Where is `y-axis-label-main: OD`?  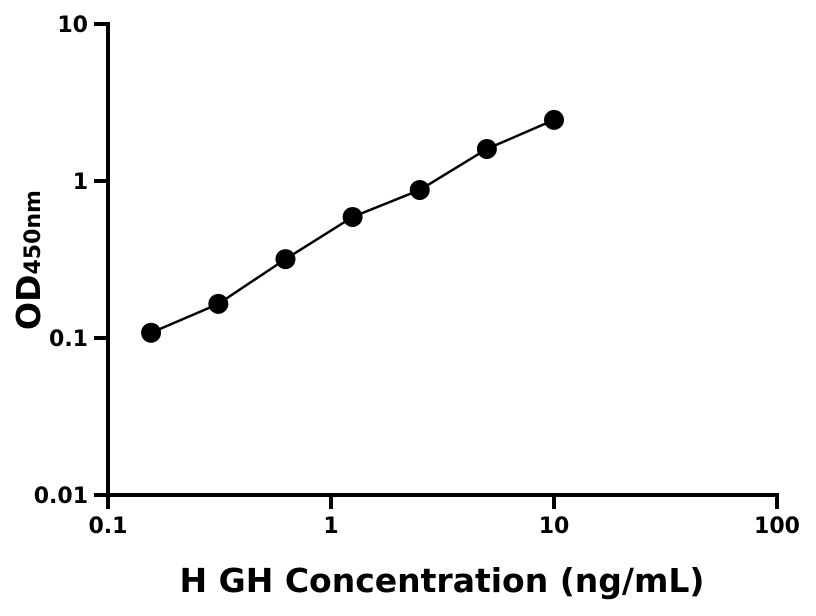
y-axis-label-main: OD is located at coordinates (28, 302).